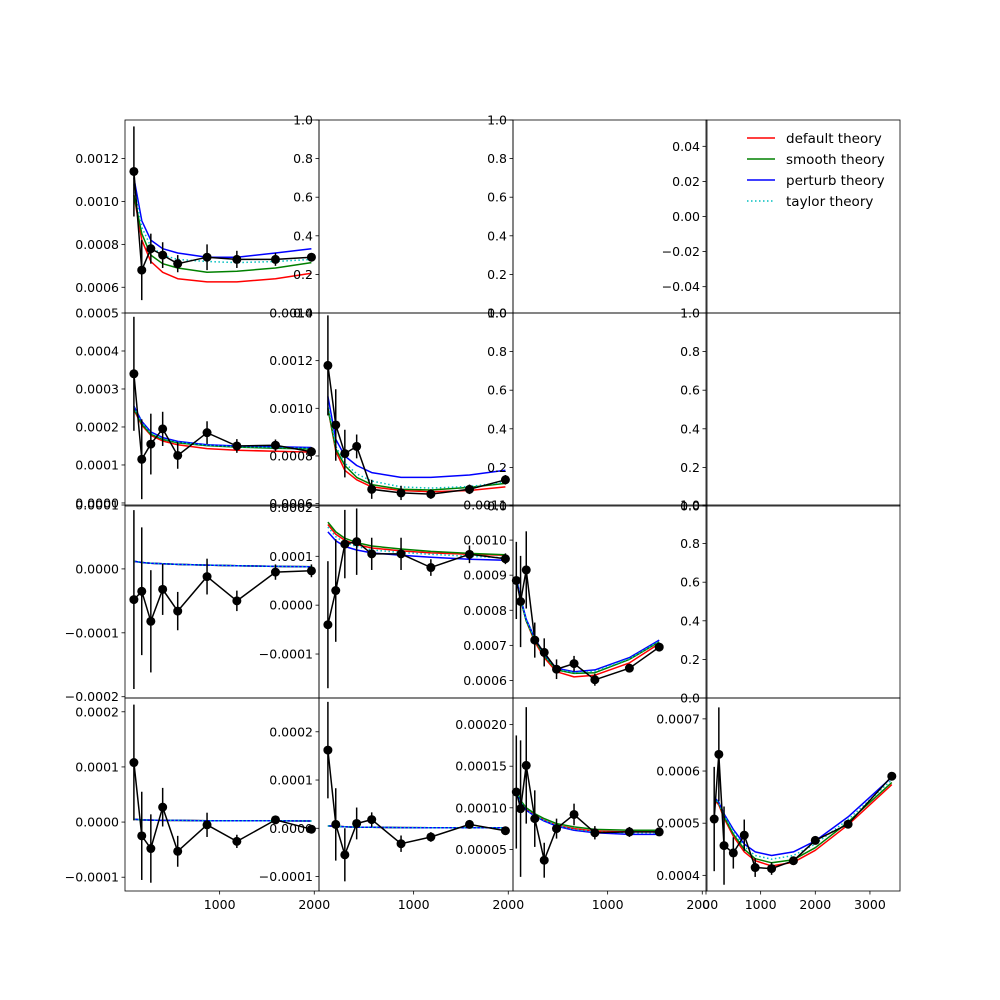 The height and width of the screenshot is (1000, 1000). Describe the element at coordinates (706, 904) in the screenshot. I see `x-tick-label: 0` at that location.